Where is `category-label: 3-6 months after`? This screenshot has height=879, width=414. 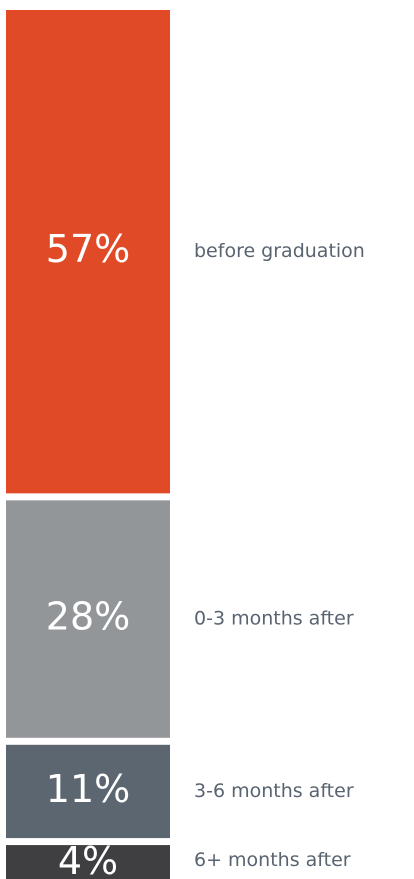
category-label: 3-6 months after is located at coordinates (274, 791).